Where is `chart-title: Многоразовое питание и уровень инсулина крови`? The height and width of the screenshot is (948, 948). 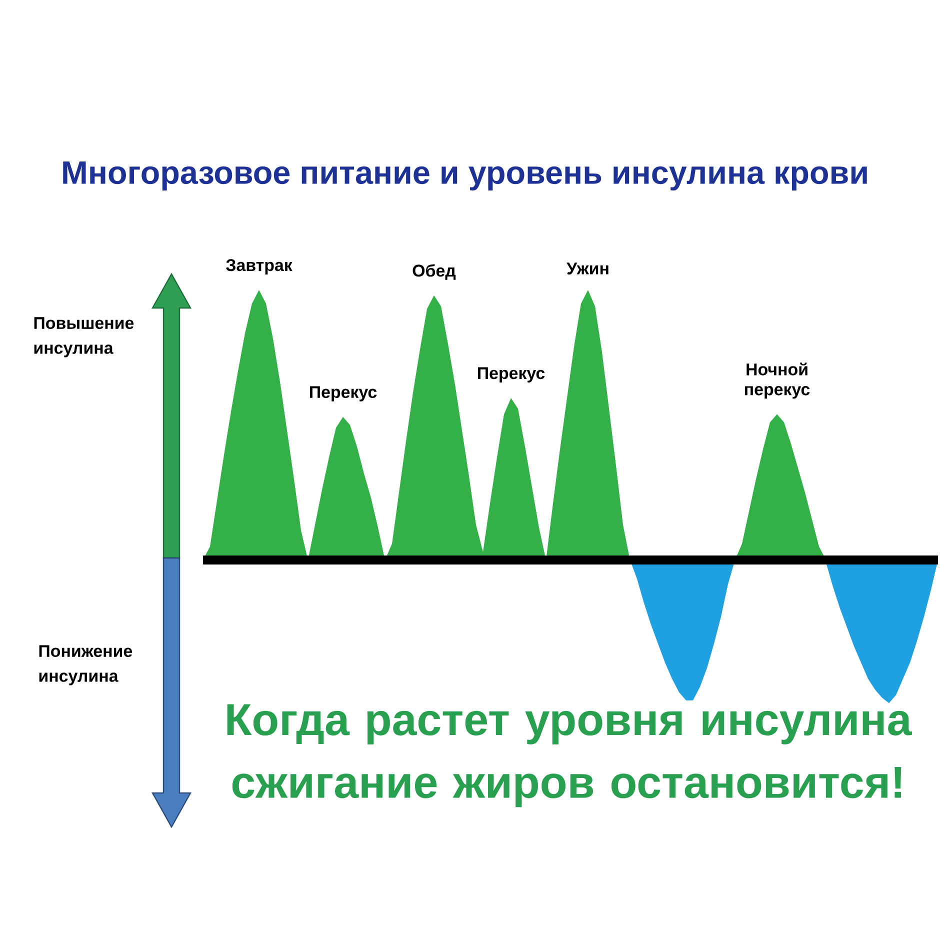 chart-title: Многоразовое питание и уровень инсулина крови is located at coordinates (465, 175).